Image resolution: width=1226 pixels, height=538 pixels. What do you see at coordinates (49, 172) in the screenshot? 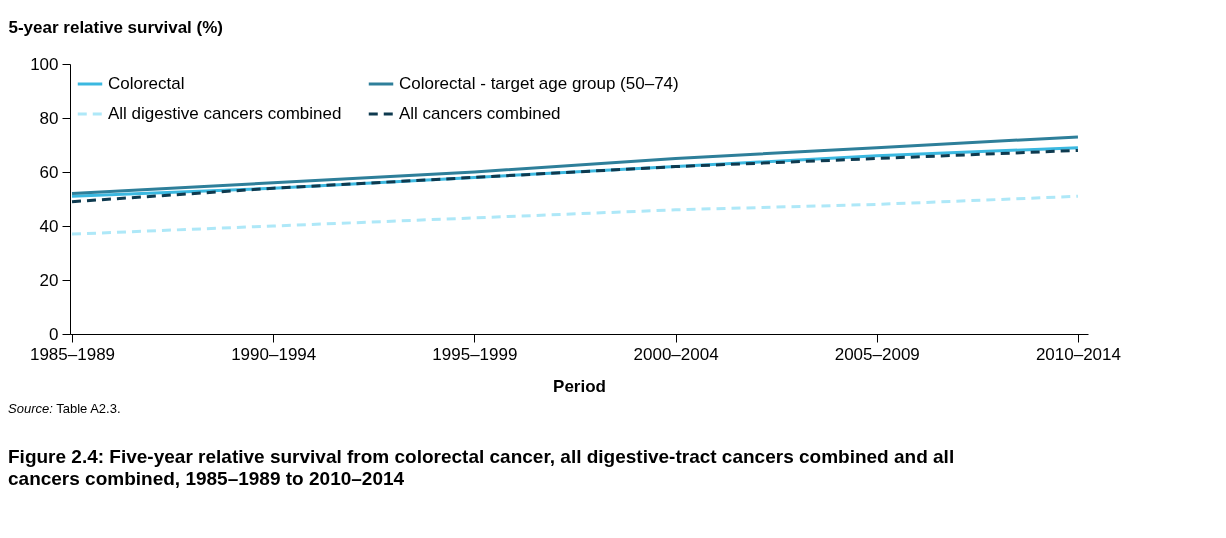
I see `y-tick-label: 60` at bounding box center [49, 172].